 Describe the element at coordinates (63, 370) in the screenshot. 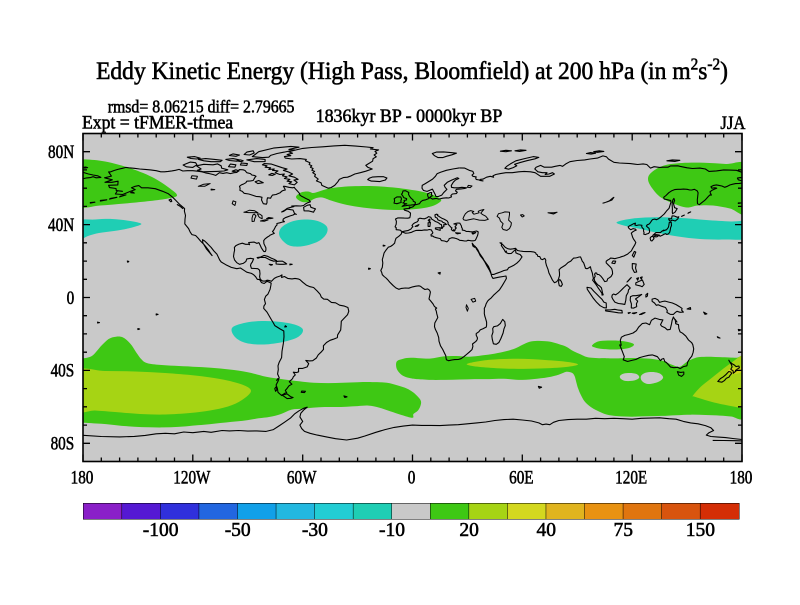

I see `svg-text: 40S` at that location.